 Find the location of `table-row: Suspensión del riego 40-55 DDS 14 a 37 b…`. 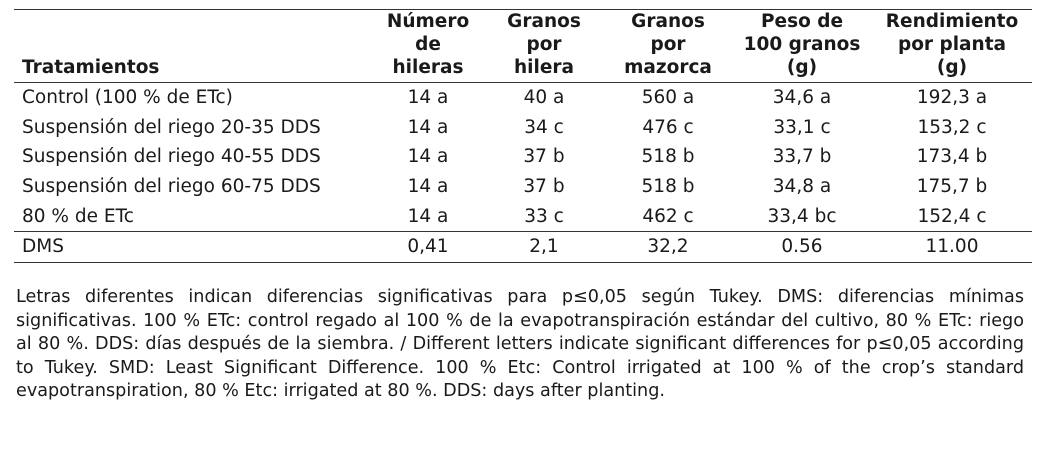

table-row: Suspensión del riego 40-55 DDS 14 a 37 b… is located at coordinates (523, 157).